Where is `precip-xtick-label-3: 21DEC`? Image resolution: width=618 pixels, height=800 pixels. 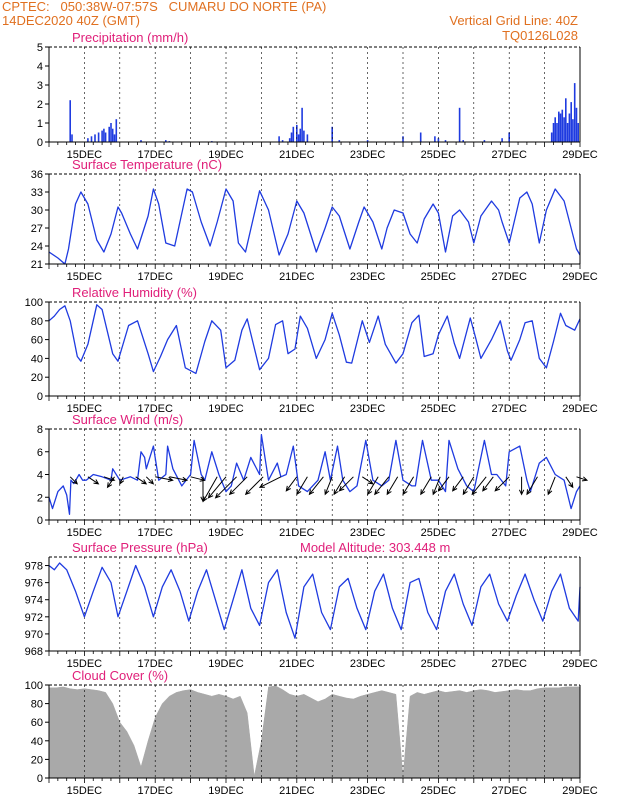
precip-xtick-label-3: 21DEC is located at coordinates (297, 155).